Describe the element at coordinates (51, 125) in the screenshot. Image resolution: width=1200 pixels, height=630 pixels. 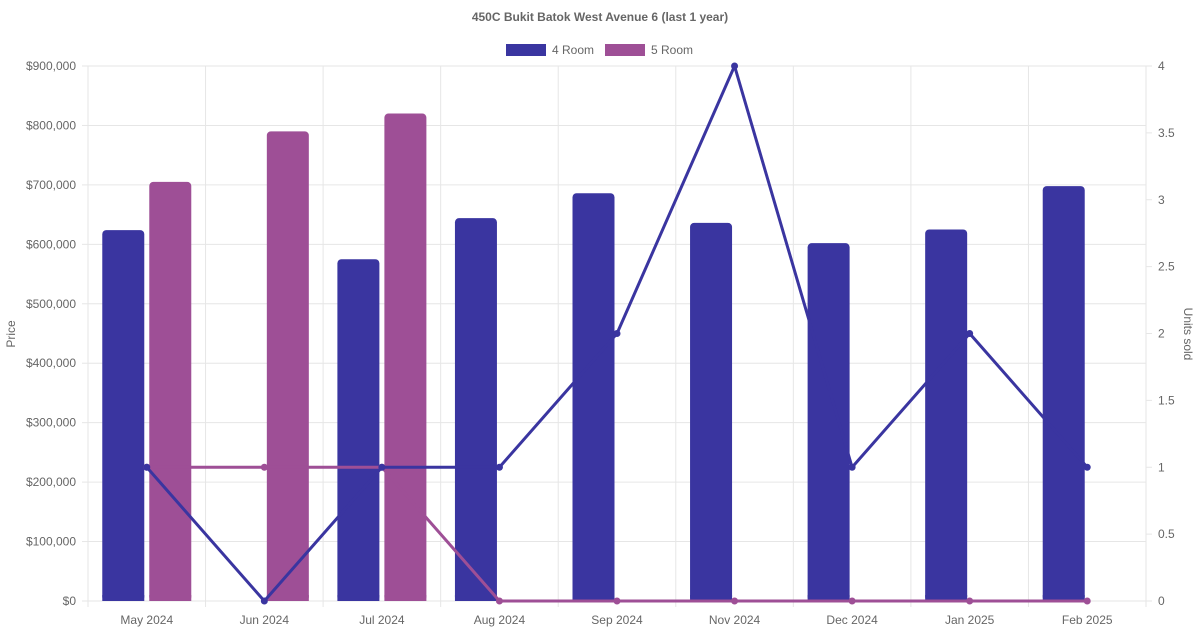
I see `y-tick-label: $800,000` at that location.